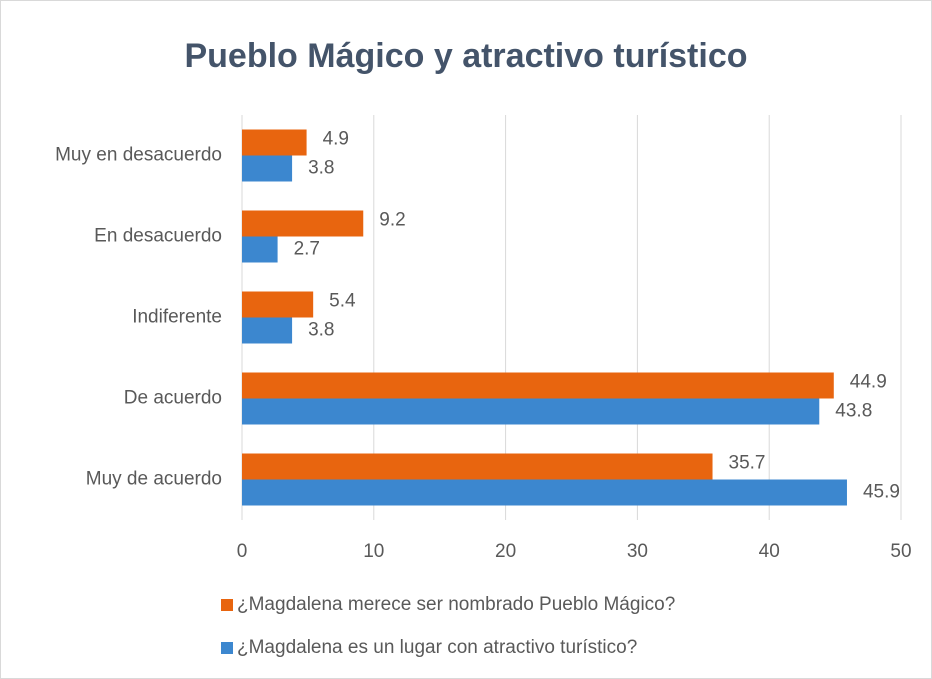 The image size is (932, 679). I want to click on value-label: 4.9, so click(336, 139).